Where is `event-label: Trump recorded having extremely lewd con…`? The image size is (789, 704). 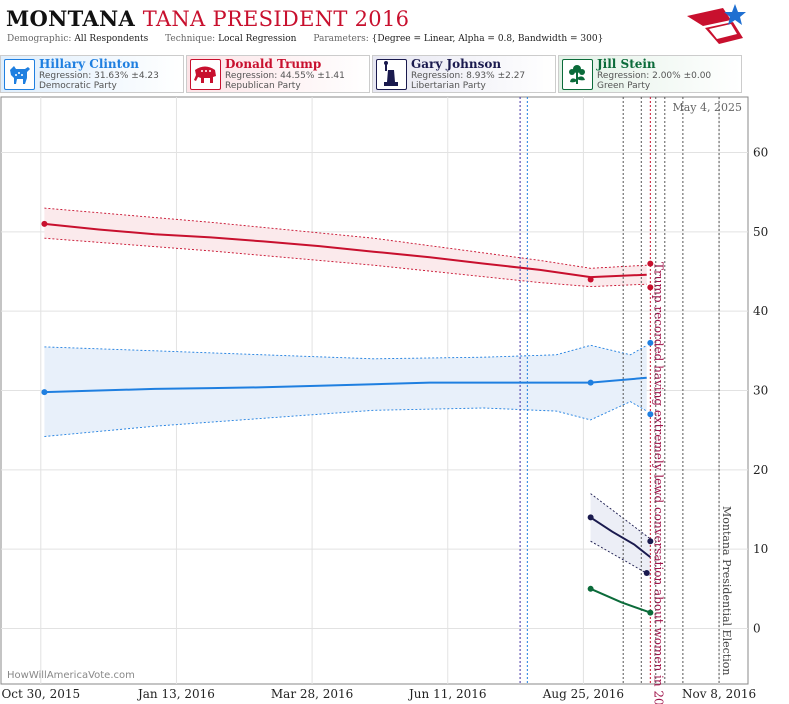 event-label: Trump recorded having extremely lewd con… is located at coordinates (658, 483).